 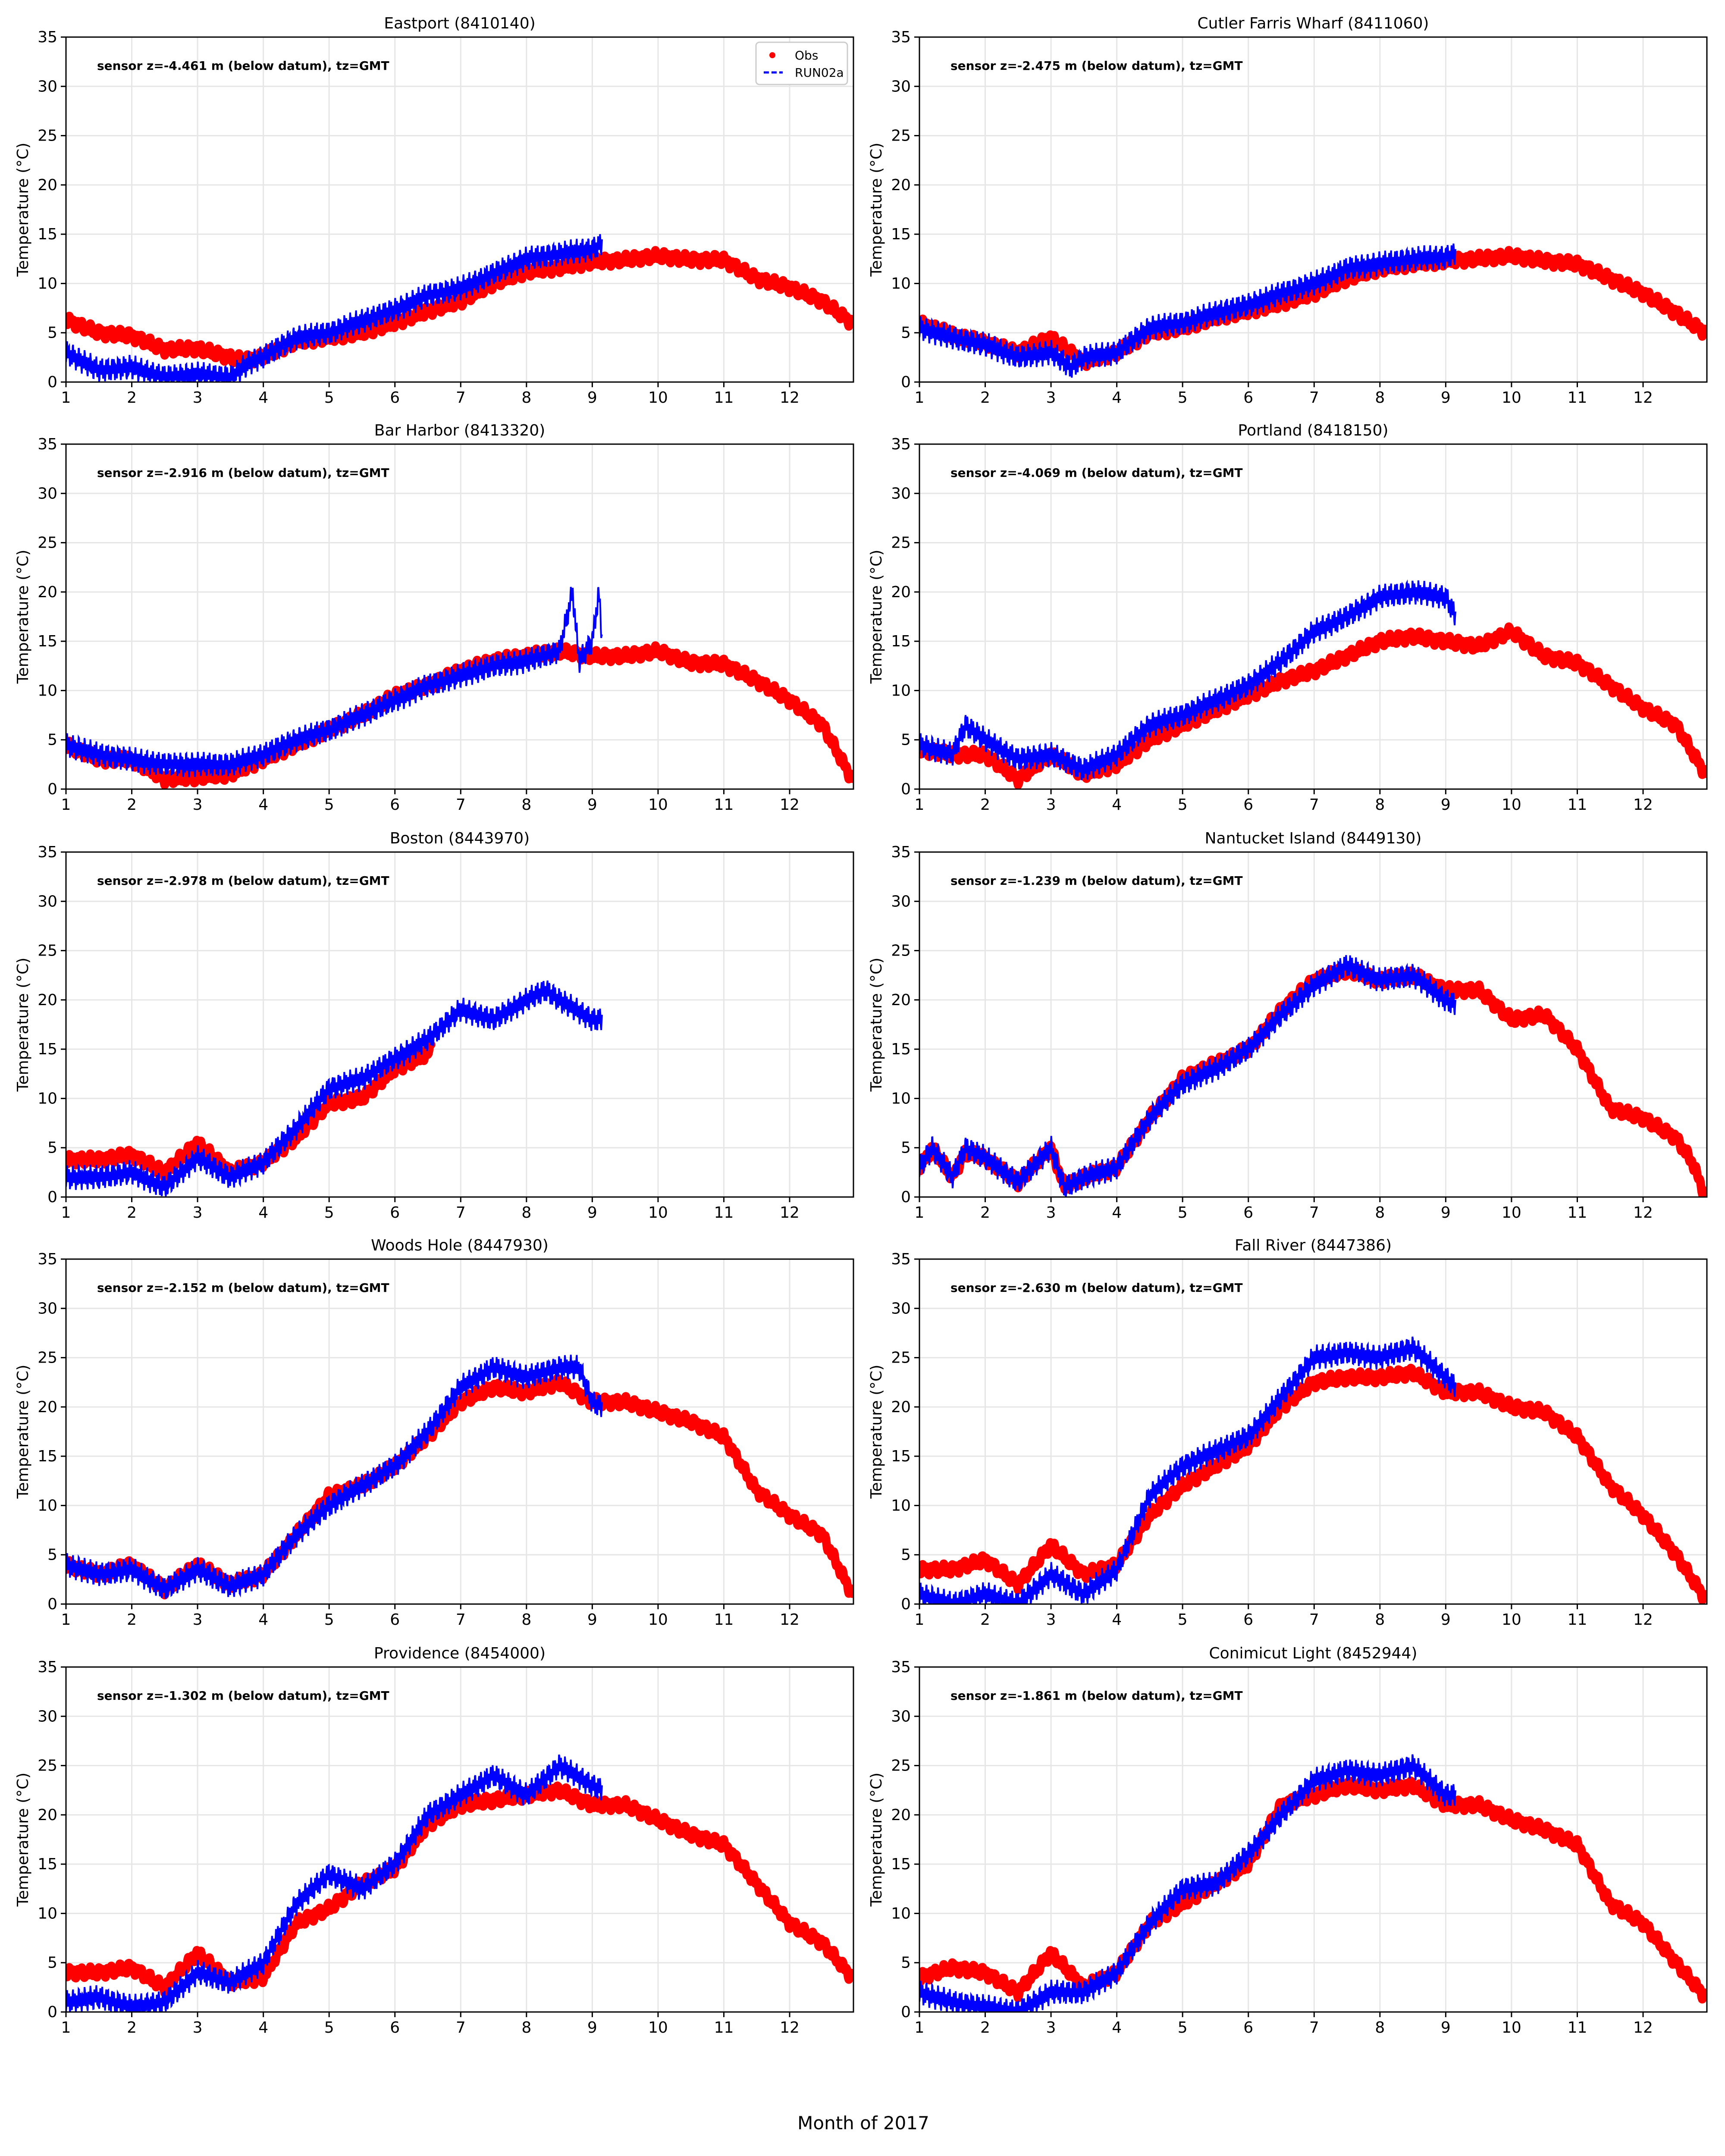 What do you see at coordinates (863, 2123) in the screenshot?
I see `x-axis-label: Month of 2017` at bounding box center [863, 2123].